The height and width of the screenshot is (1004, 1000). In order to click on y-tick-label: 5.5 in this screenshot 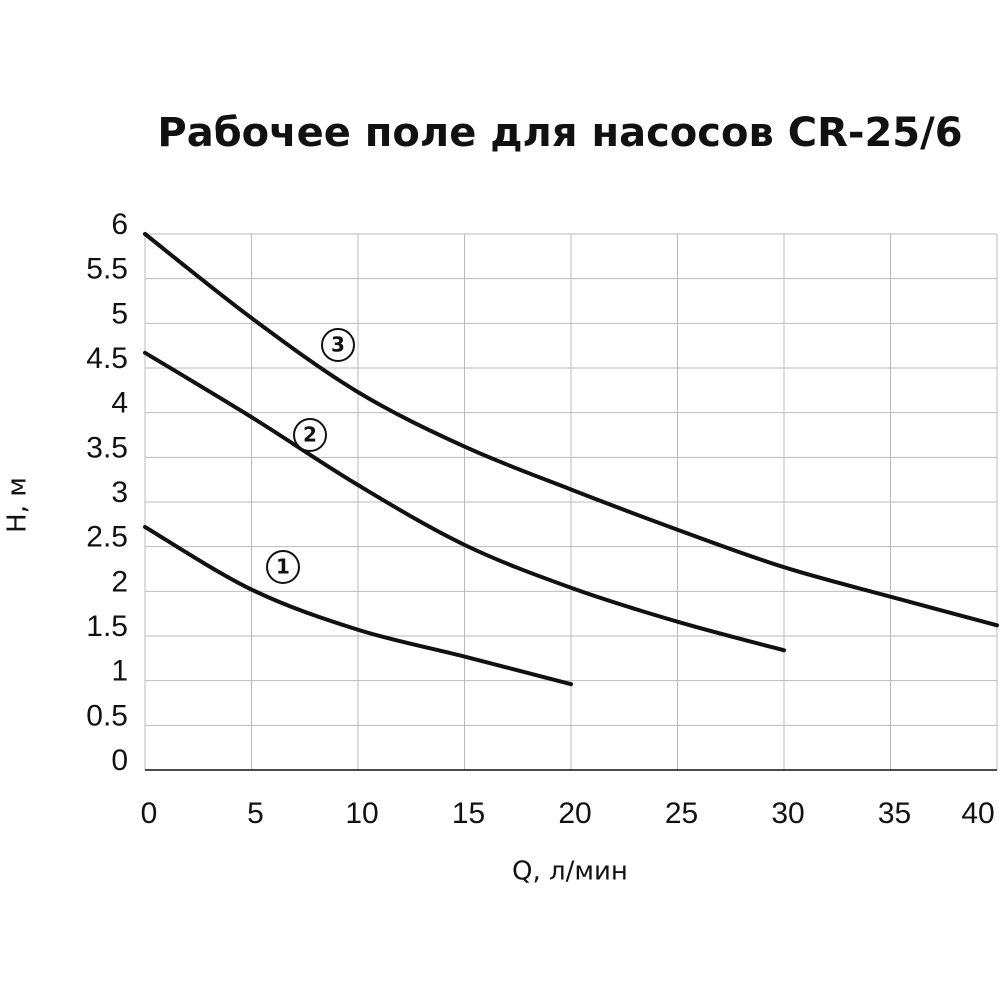, I will do `click(107, 269)`.